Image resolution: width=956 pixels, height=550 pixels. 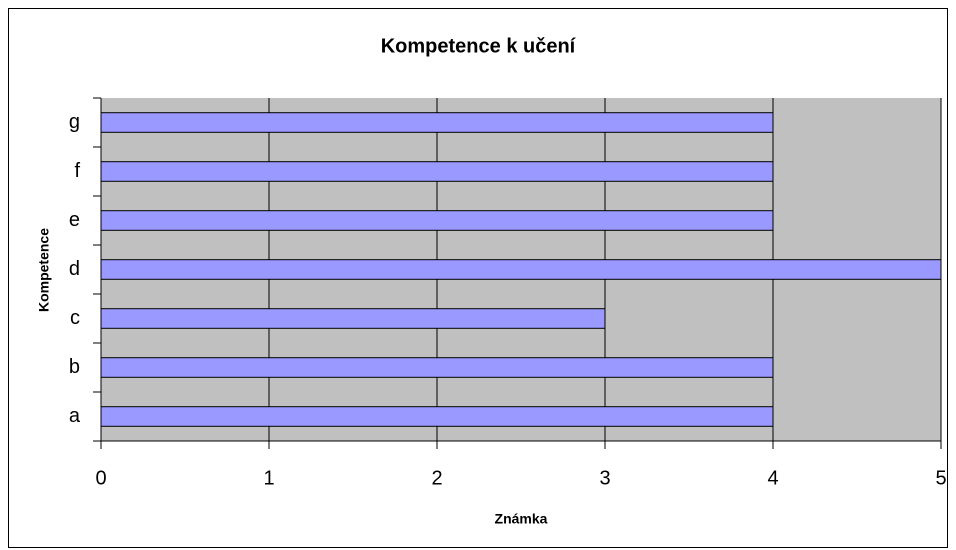 What do you see at coordinates (100, 478) in the screenshot?
I see `x-tick-label: 0` at bounding box center [100, 478].